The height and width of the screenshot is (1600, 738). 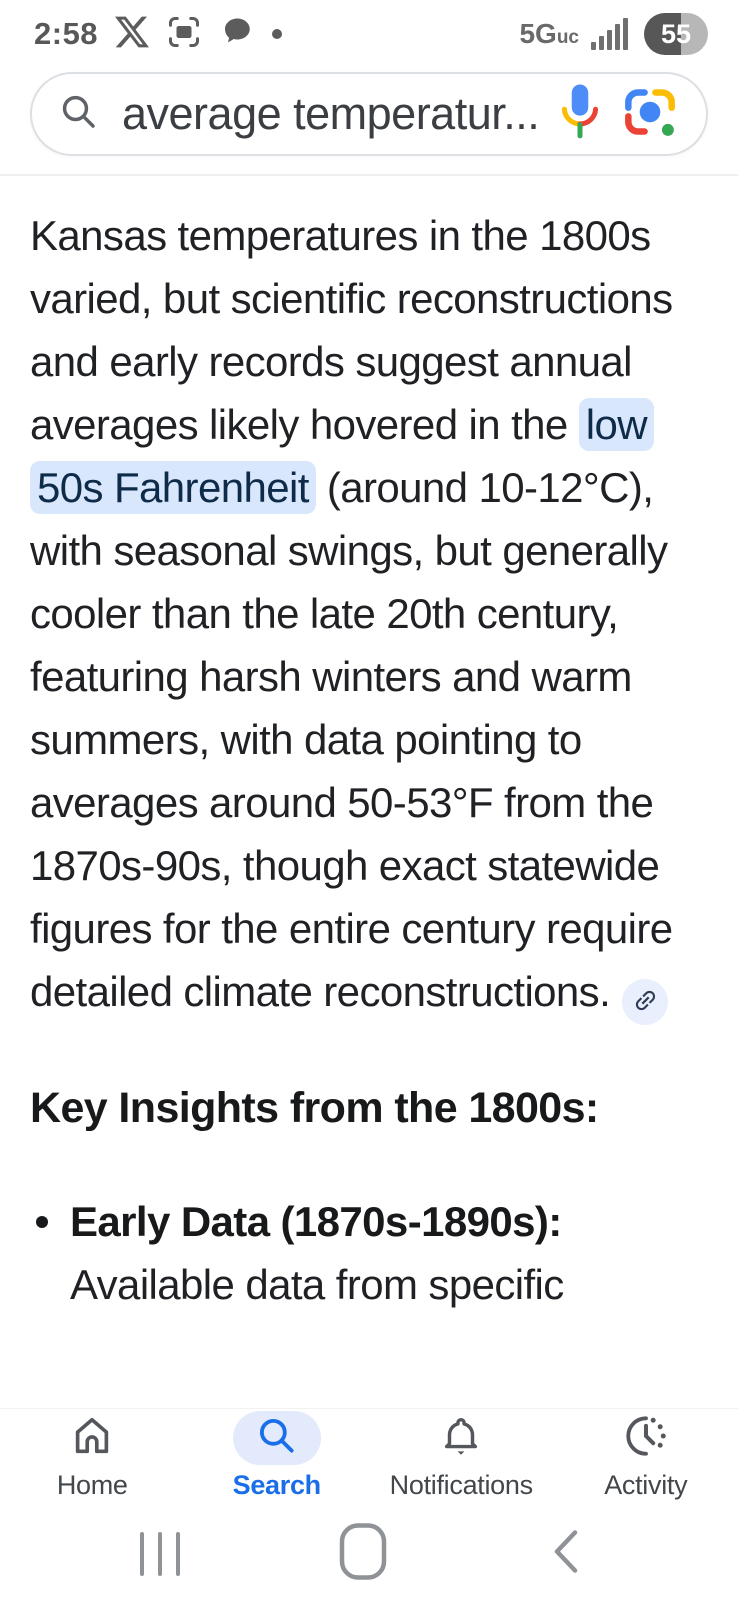 I want to click on back-button, so click(x=565, y=1554).